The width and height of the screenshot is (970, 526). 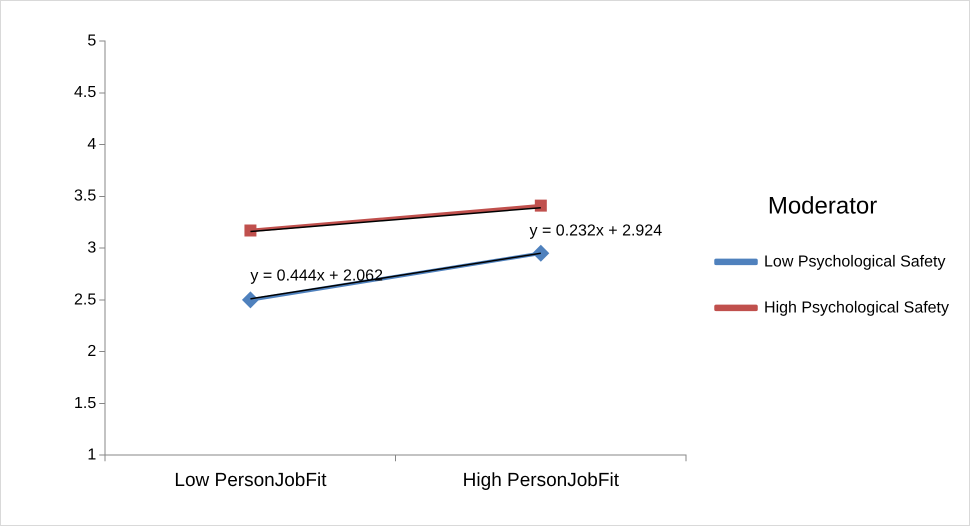 I want to click on y-tick-label: 3, so click(x=91, y=248).